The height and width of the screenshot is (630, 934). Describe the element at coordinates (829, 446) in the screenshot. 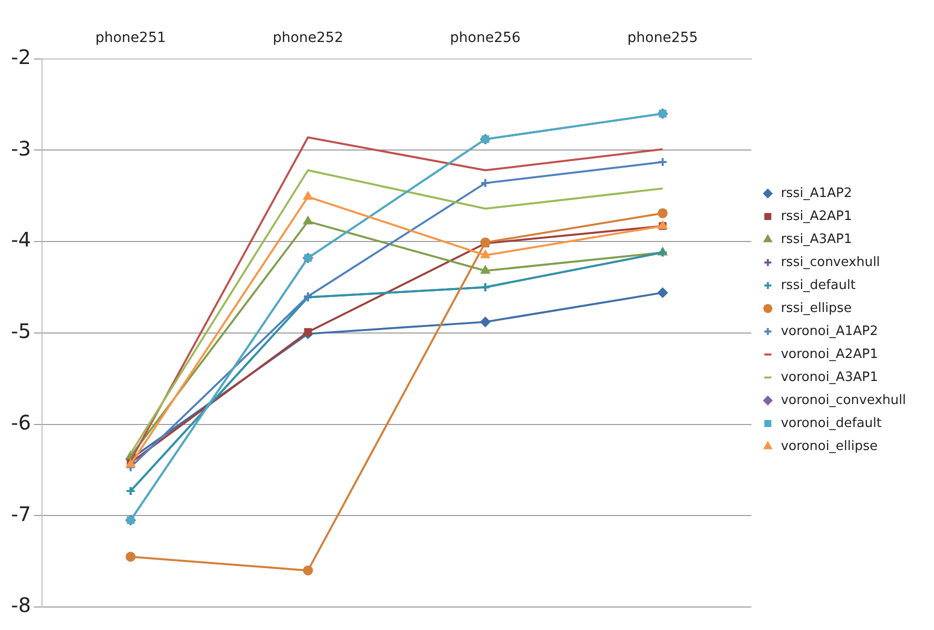

I see `legend-label: voronoi_ellipse` at that location.